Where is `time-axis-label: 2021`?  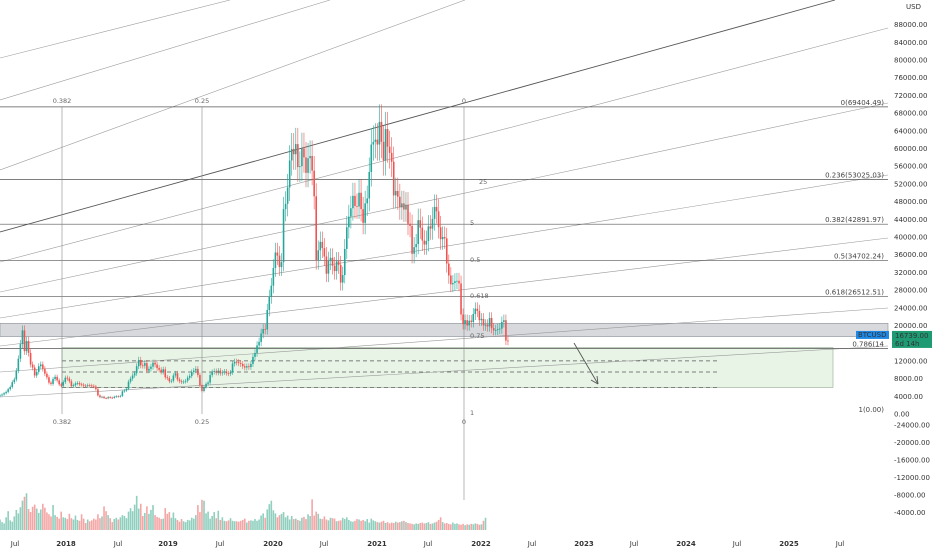 time-axis-label: 2021 is located at coordinates (377, 544).